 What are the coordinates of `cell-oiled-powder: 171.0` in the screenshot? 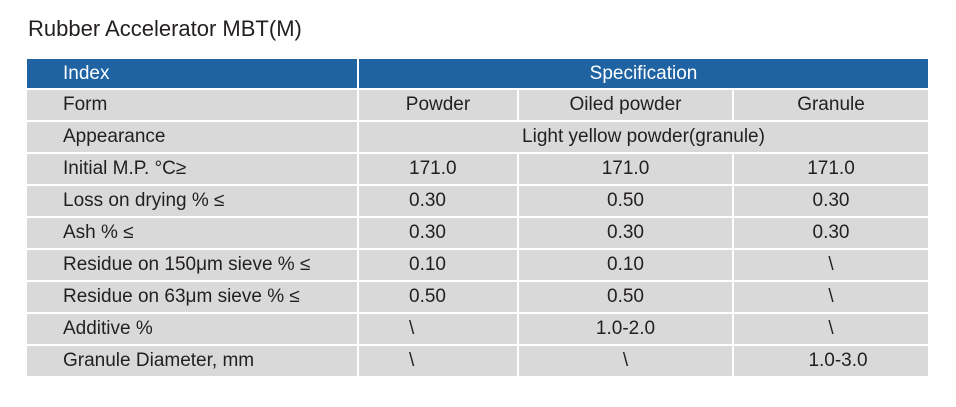 It's located at (626, 169).